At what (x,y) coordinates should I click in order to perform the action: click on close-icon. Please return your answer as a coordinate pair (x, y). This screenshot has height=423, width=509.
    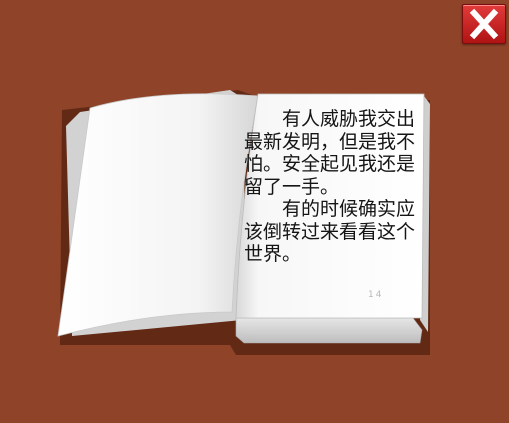
    Looking at the image, I should click on (484, 24).